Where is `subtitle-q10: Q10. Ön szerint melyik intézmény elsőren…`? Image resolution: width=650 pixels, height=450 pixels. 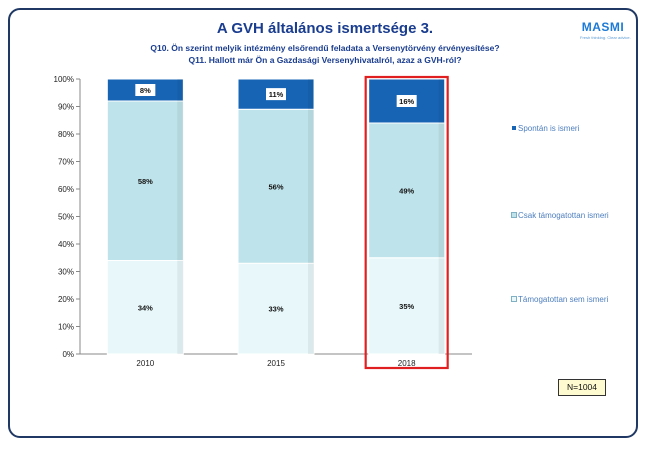
subtitle-q10: Q10. Ön szerint melyik intézmény elsőren… is located at coordinates (325, 48).